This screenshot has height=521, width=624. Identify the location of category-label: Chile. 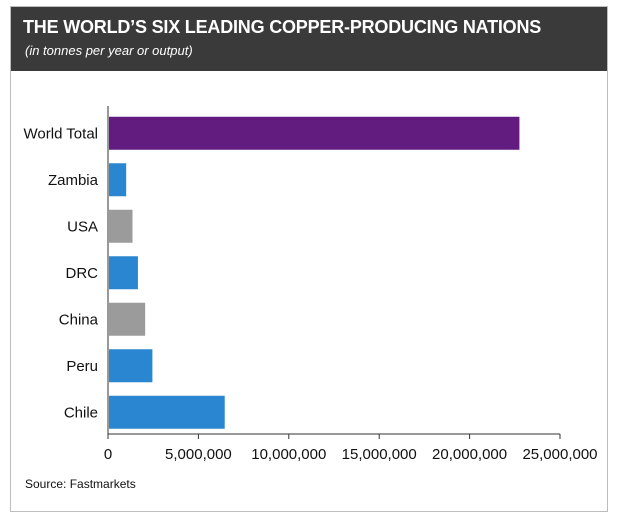
(81, 412).